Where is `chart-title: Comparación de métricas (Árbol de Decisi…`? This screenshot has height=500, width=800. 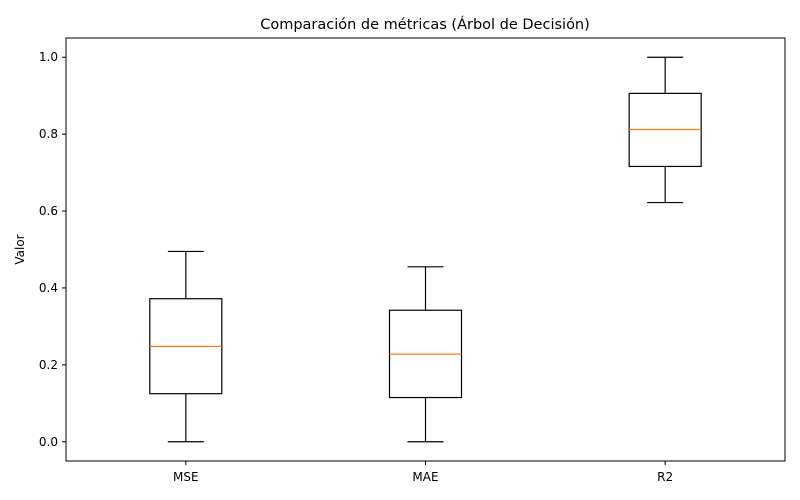 chart-title: Comparación de métricas (Árbol de Decisi… is located at coordinates (425, 24).